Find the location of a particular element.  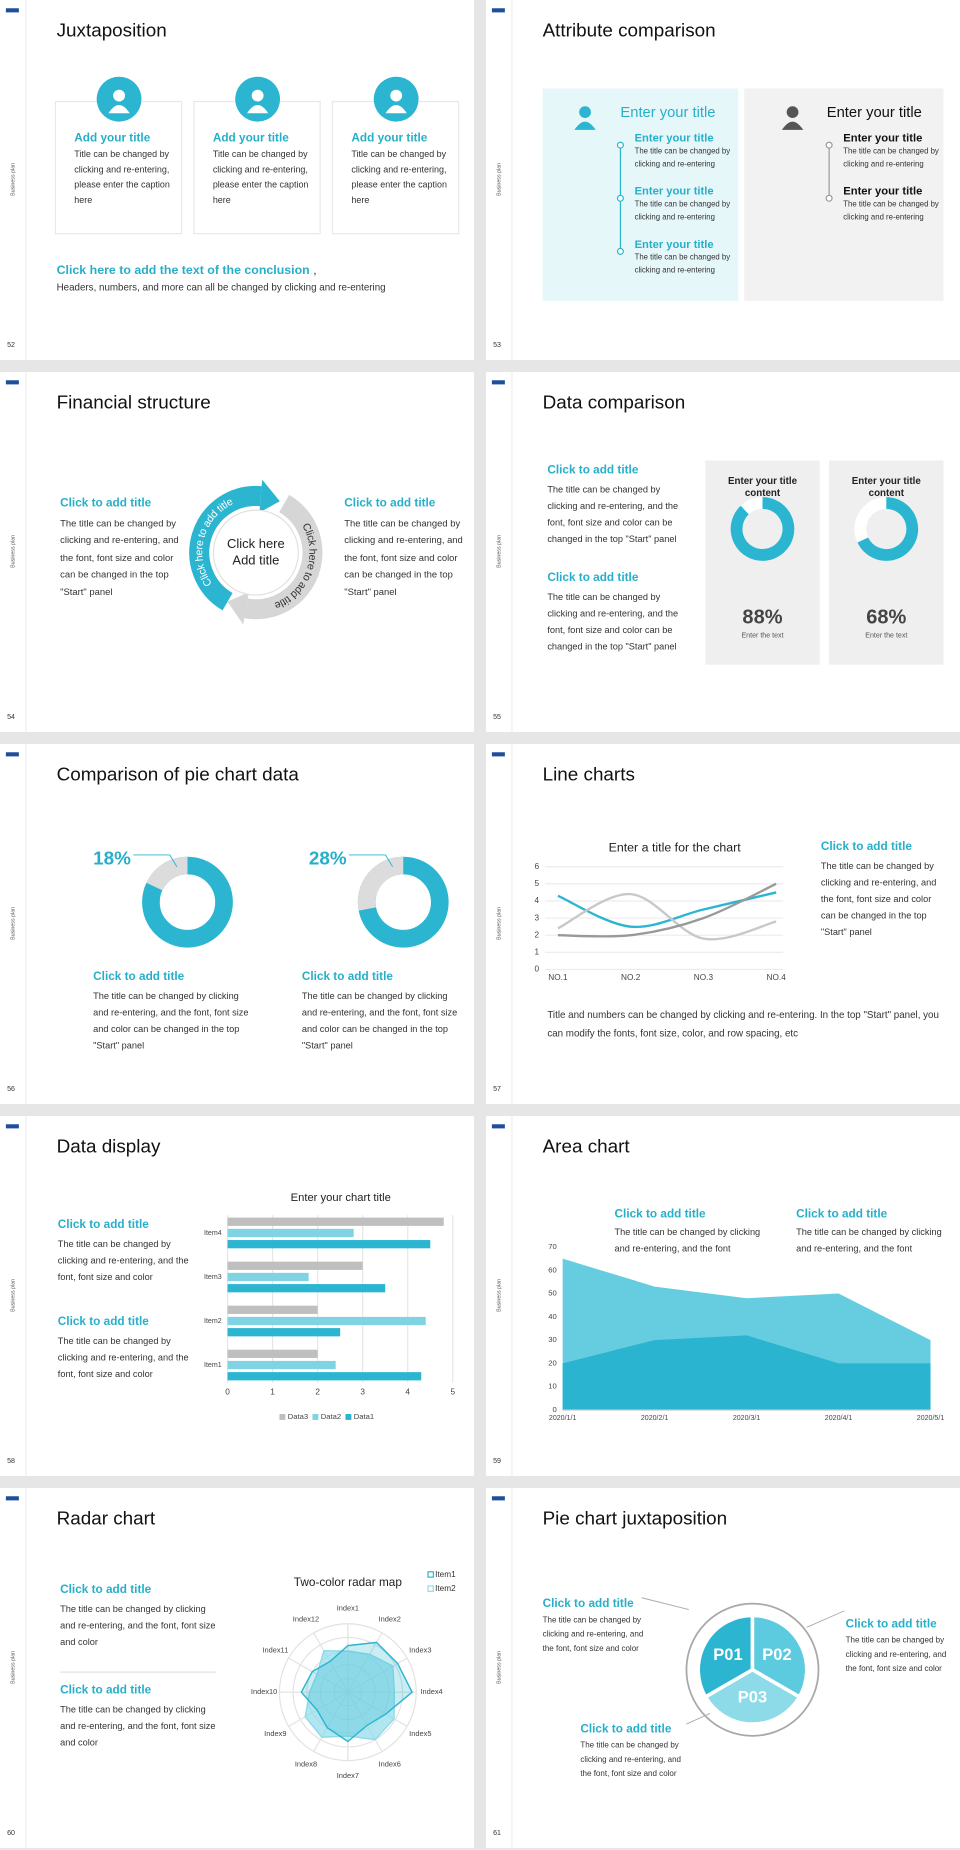

y-tick-label: 50 is located at coordinates (552, 1293).